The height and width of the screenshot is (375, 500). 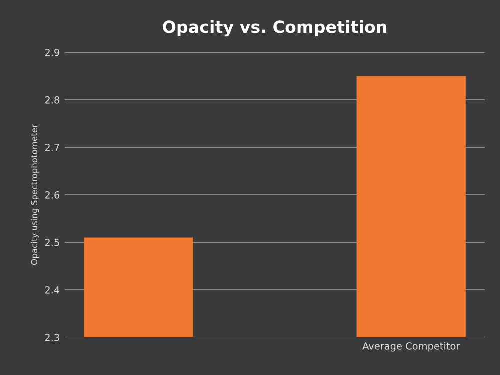 I want to click on y-tick-label: 2.8, so click(x=52, y=100).